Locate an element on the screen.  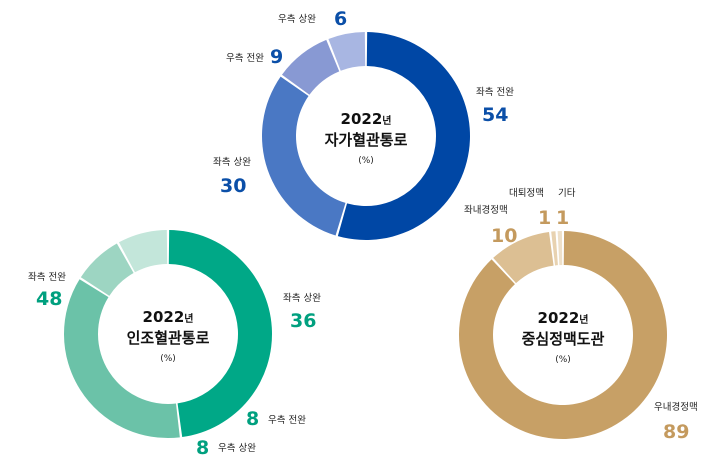
chart-1-slice-1-label: 좌측 전완 is located at coordinates (495, 92).